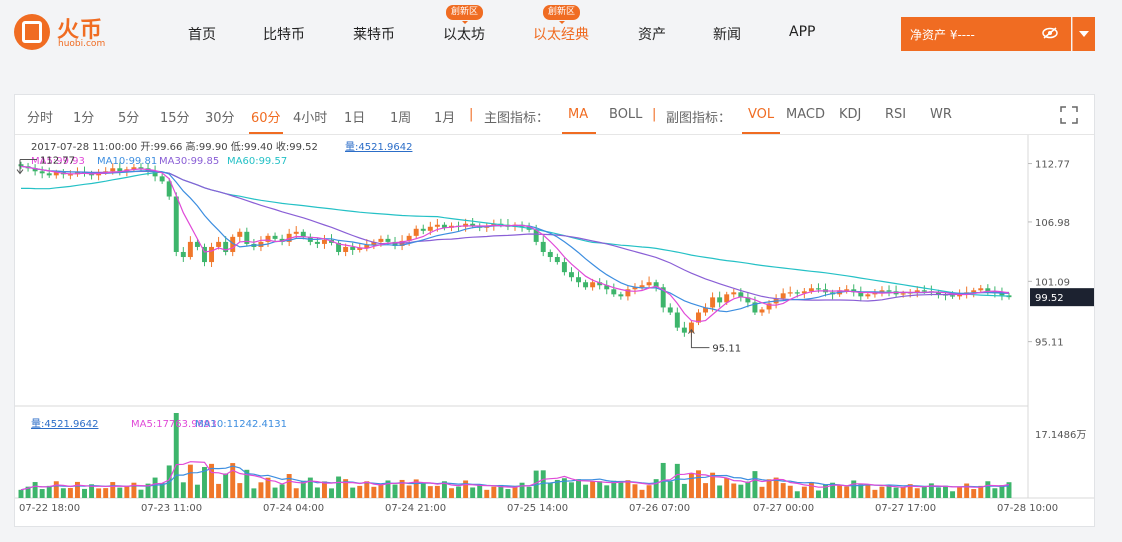 The image size is (1122, 542). Describe the element at coordinates (578, 114) in the screenshot. I see `main-indicator-ma: MA` at that location.